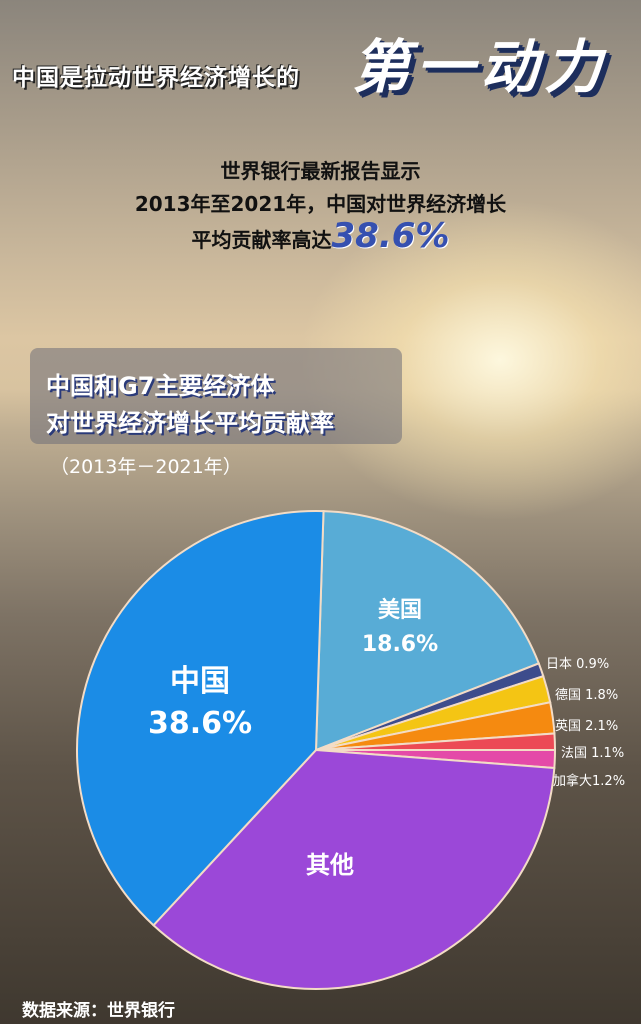 The width and height of the screenshot is (641, 1024). What do you see at coordinates (609, 781) in the screenshot?
I see `label-canada-value: 1.2%` at bounding box center [609, 781].